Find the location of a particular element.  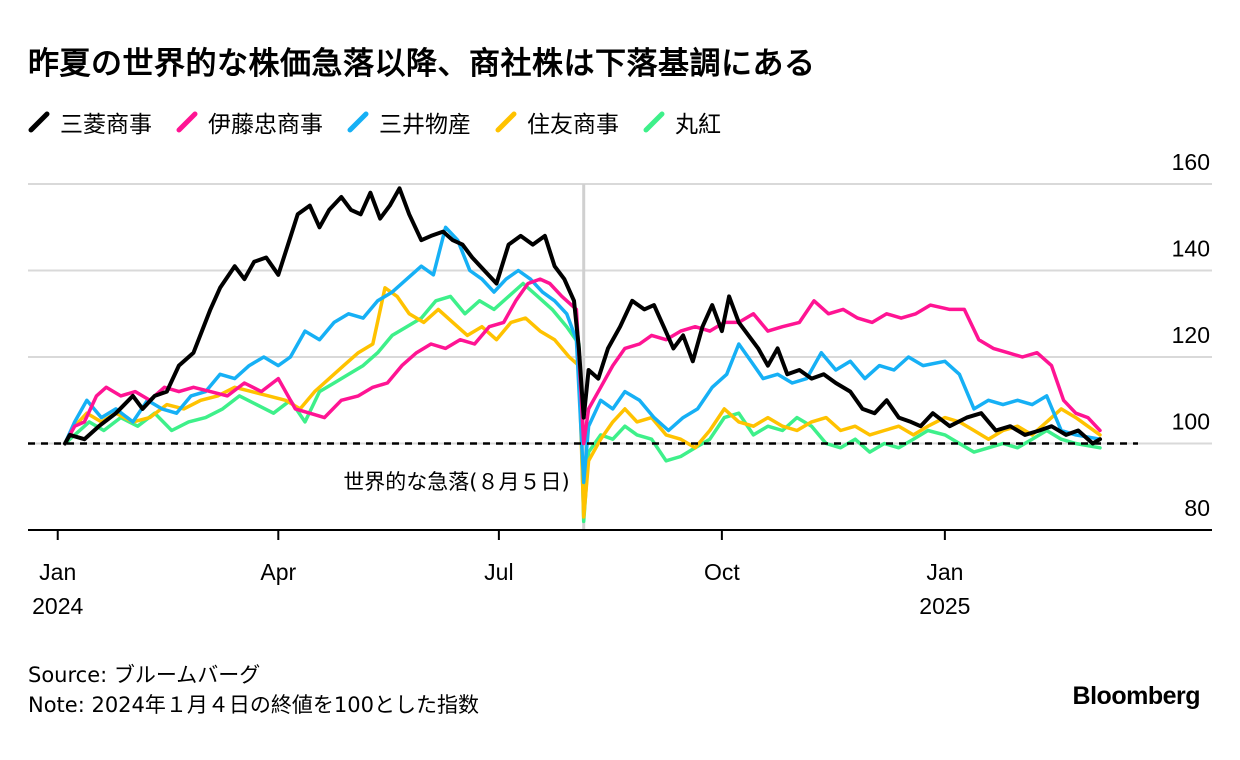

y-tick-label: 120 is located at coordinates (1191, 335).